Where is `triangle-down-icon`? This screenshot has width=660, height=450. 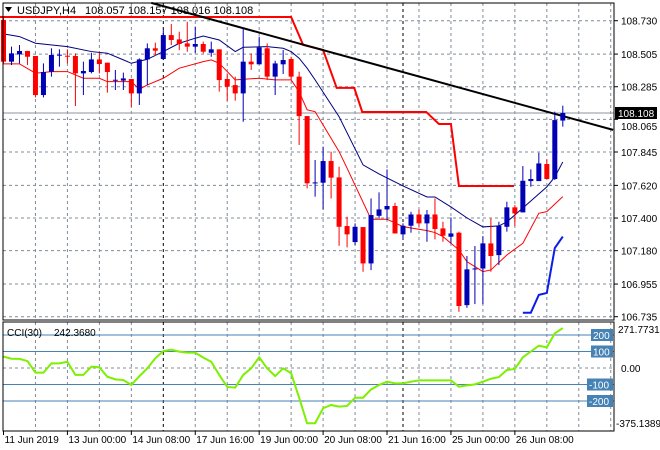 triangle-down-icon is located at coordinates (8, 9).